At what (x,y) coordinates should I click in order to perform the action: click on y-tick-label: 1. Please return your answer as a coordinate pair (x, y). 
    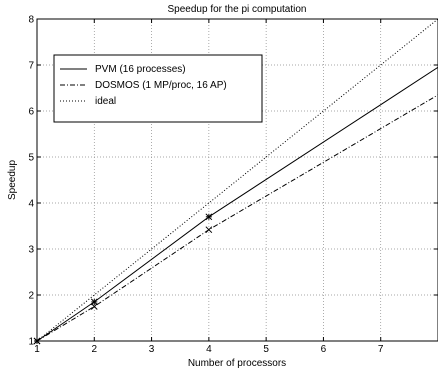
    Looking at the image, I should click on (31, 342).